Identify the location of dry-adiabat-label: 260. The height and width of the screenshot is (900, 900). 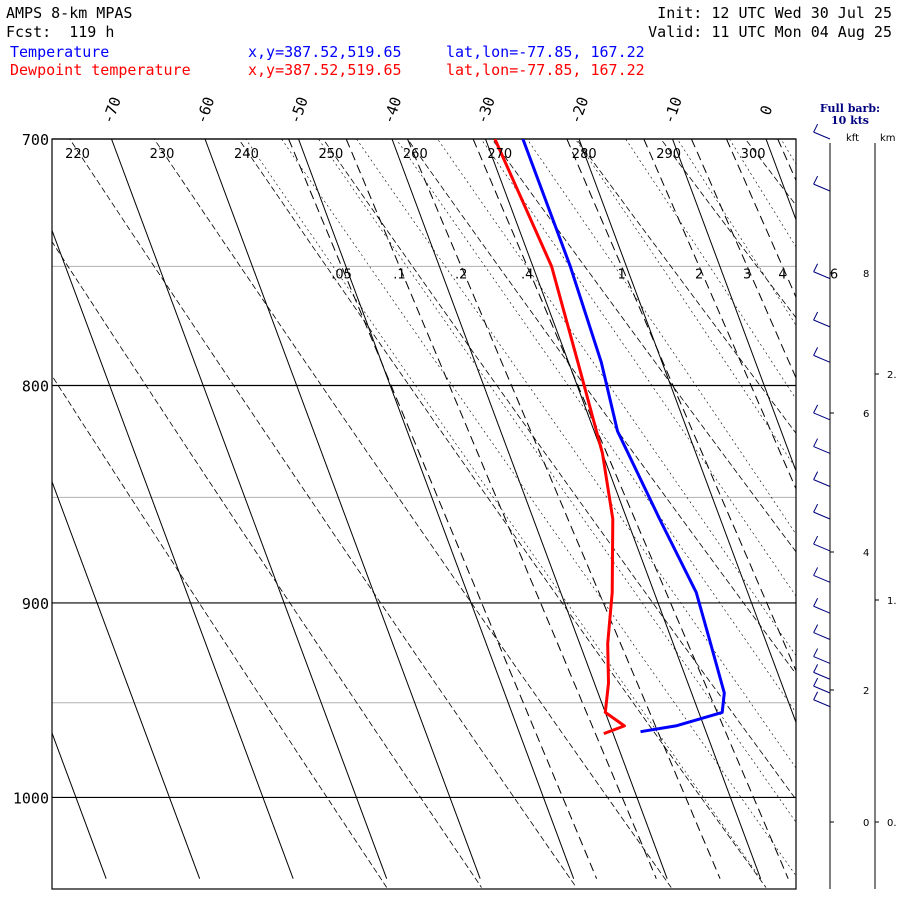
(415, 154).